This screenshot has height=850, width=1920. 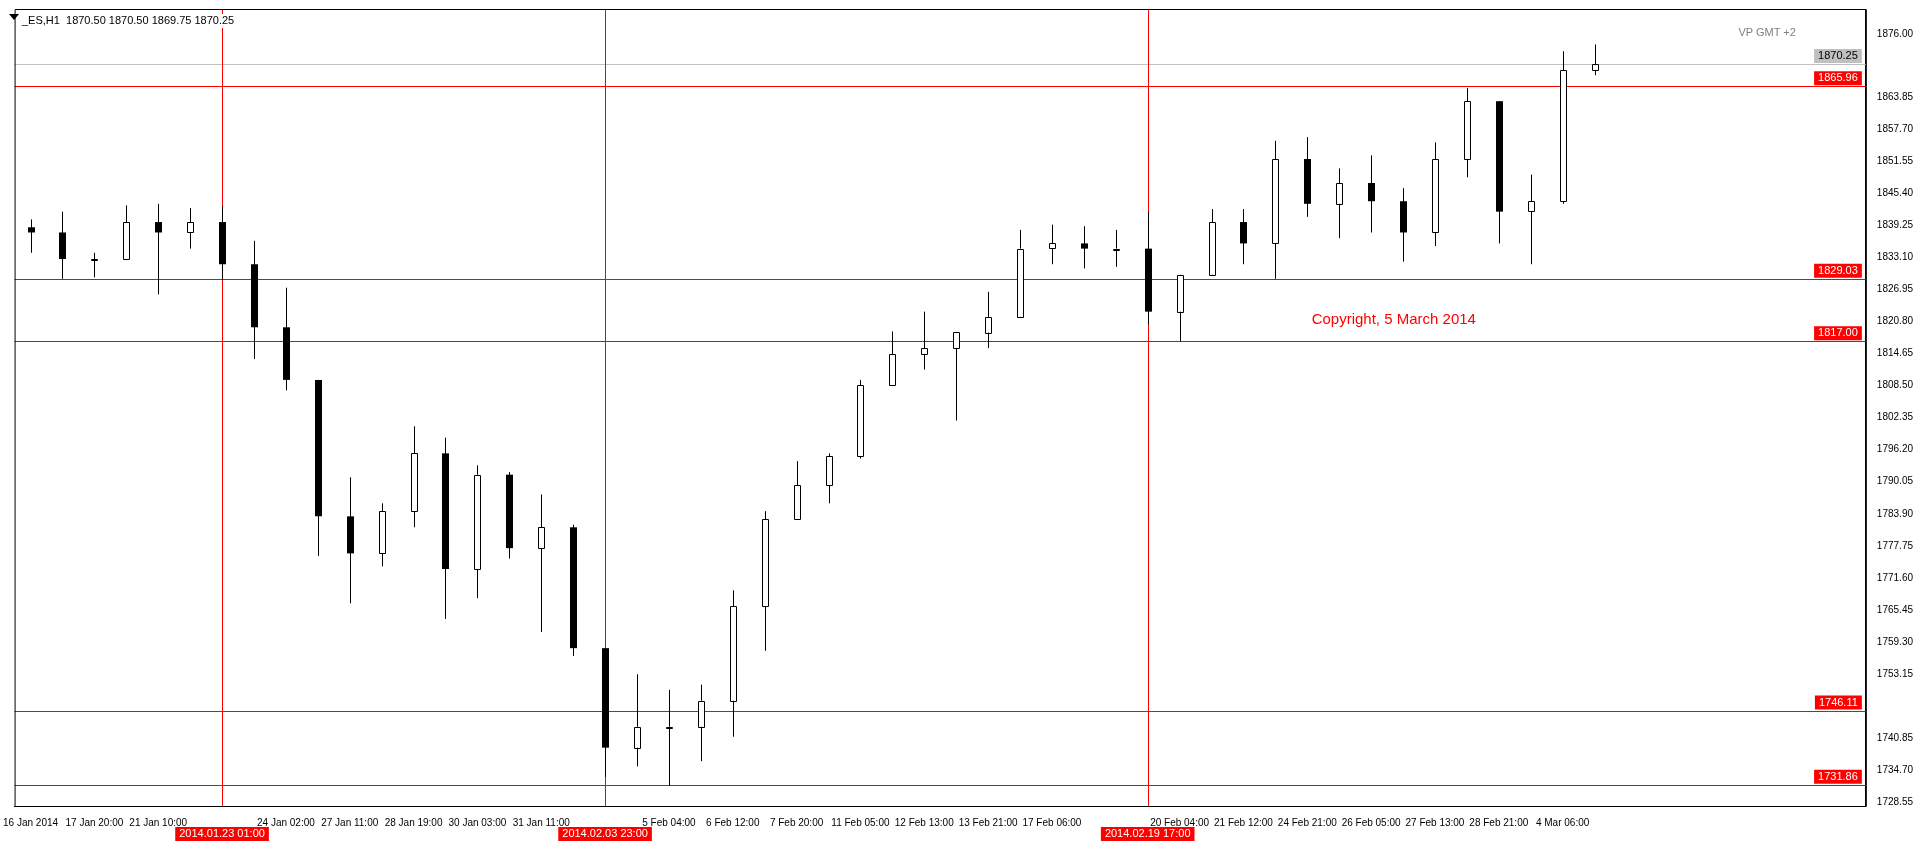 What do you see at coordinates (1895, 33) in the screenshot?
I see `y-tick-label: 1876.00` at bounding box center [1895, 33].